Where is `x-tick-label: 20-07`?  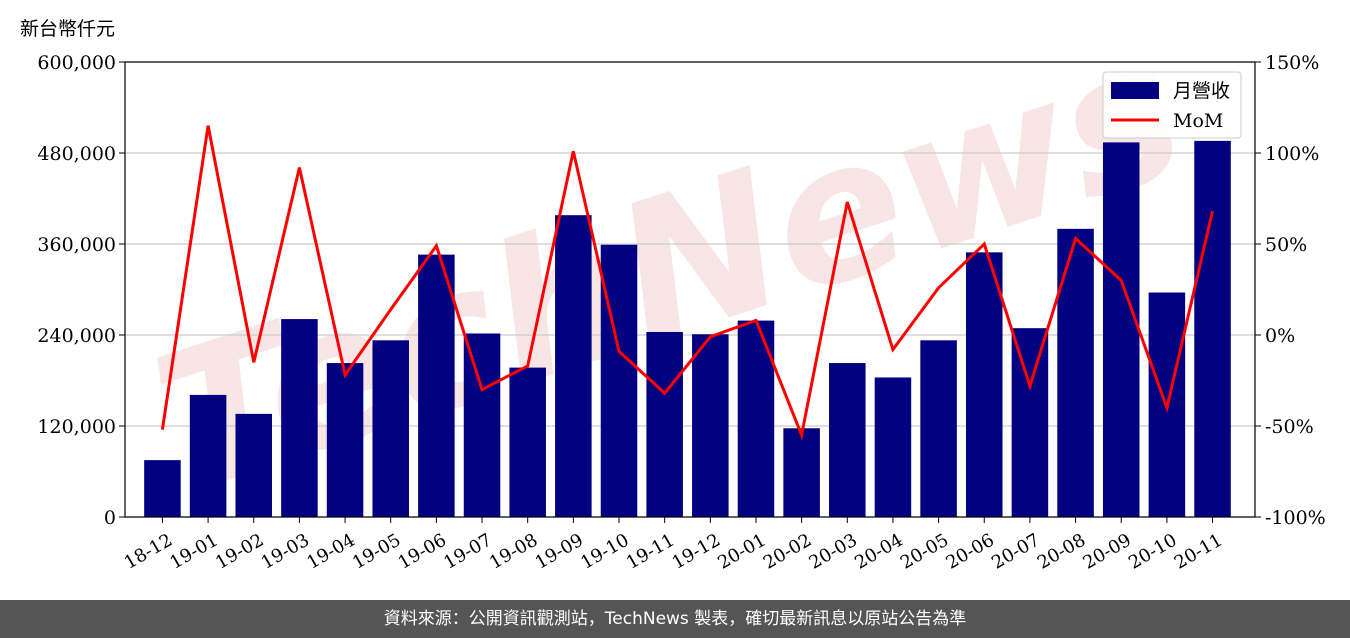 x-tick-label: 20-07 is located at coordinates (1015, 552).